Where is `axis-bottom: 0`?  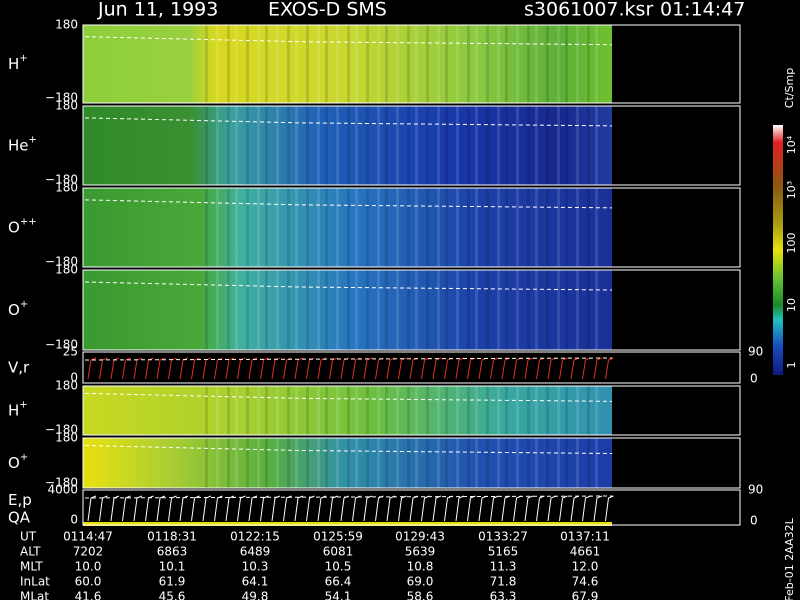 axis-bottom: 0 is located at coordinates (74, 378).